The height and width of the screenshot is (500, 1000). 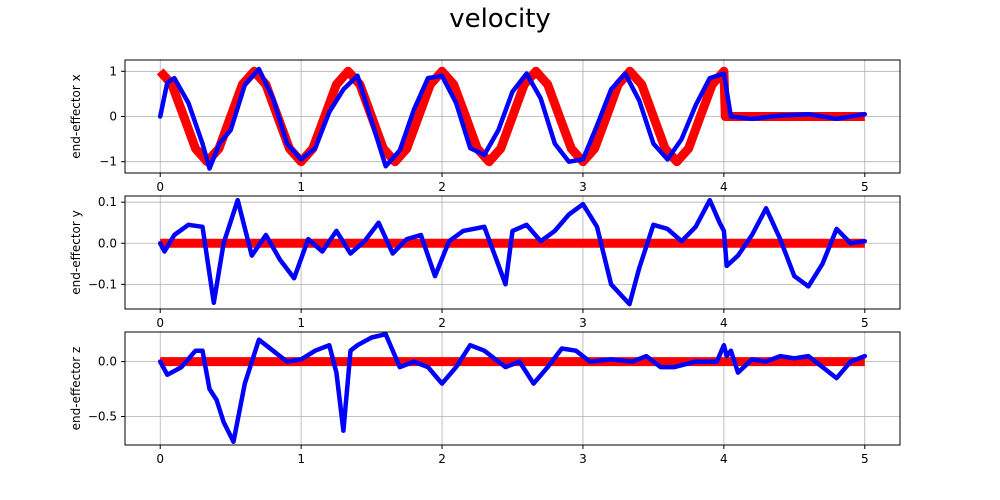 I want to click on y-tick-label: −0.5, so click(x=102, y=416).